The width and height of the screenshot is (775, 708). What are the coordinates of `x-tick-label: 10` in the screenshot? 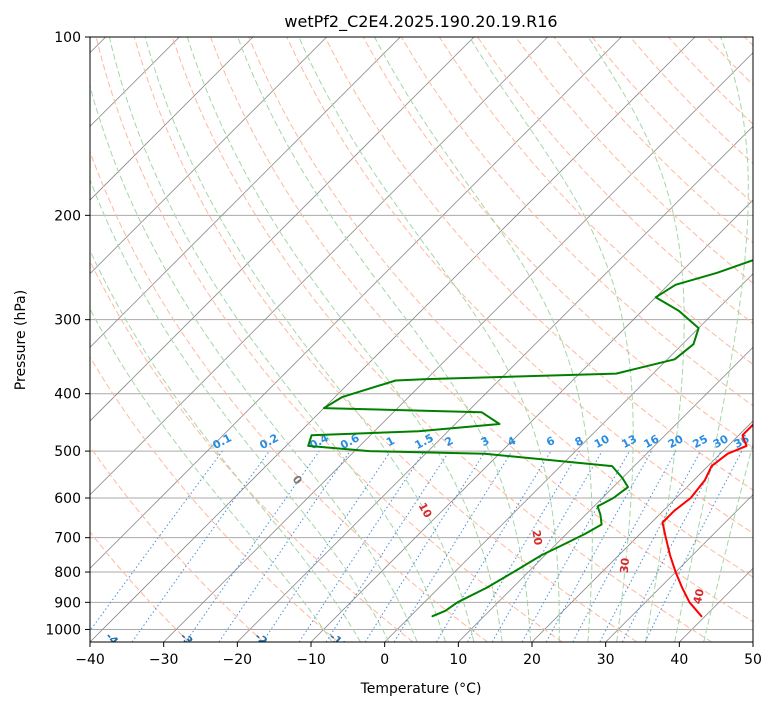 It's located at (458, 660).